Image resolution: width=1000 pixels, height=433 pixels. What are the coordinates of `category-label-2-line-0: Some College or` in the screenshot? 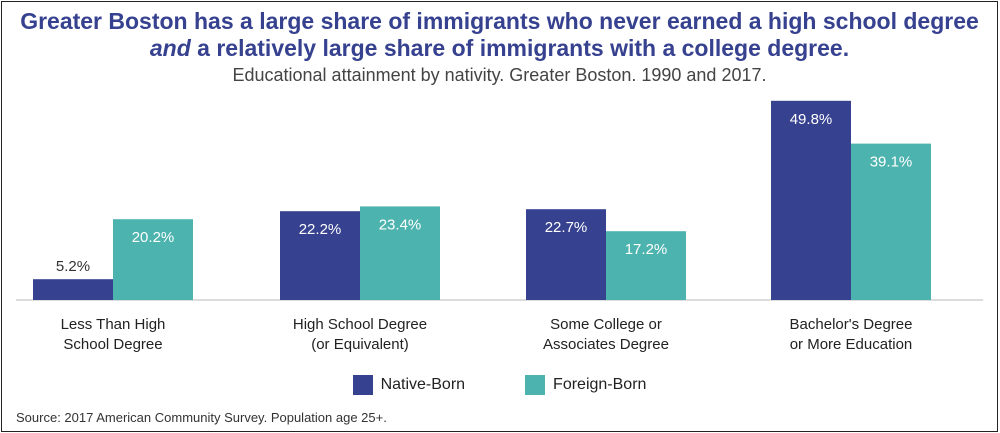 It's located at (606, 324).